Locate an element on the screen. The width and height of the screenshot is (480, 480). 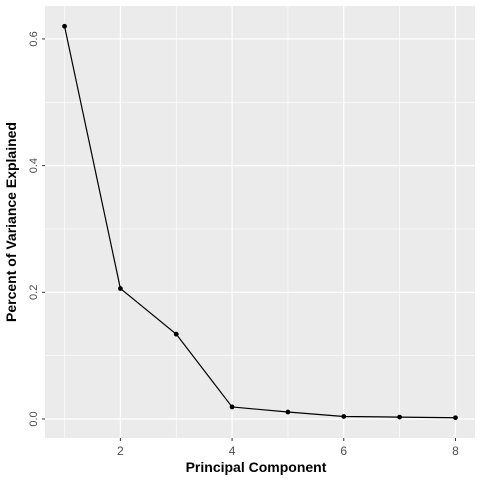
x-tick-label: 2 is located at coordinates (120, 451).